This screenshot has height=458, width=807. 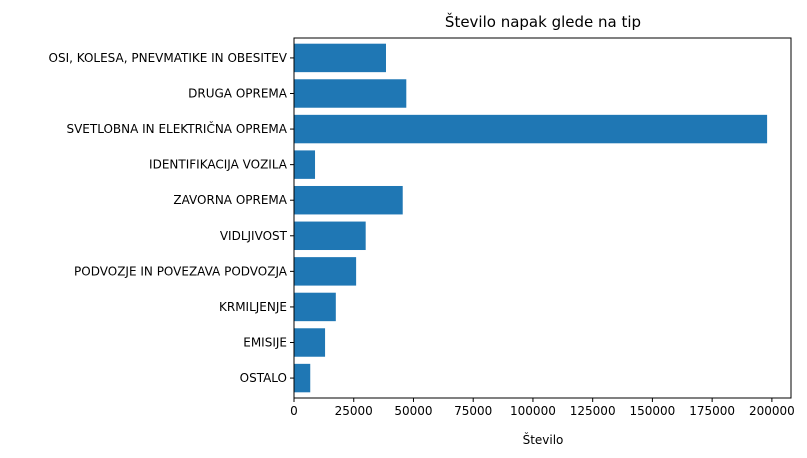 I want to click on y-tick-label: PODVOZJE IN POVEZAVA PODVOZJA, so click(x=181, y=271).